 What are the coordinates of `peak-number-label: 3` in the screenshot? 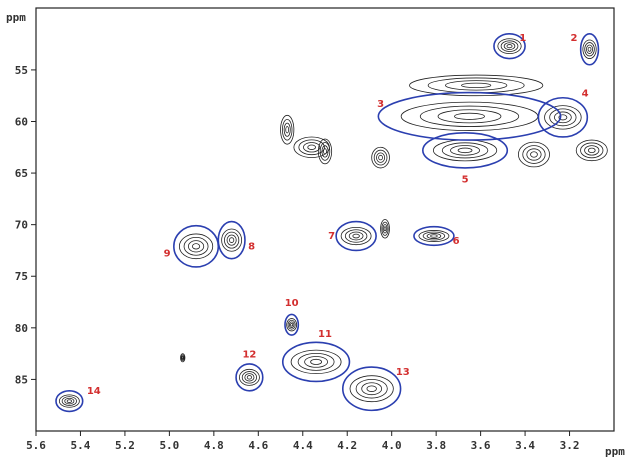 It's located at (380, 104).